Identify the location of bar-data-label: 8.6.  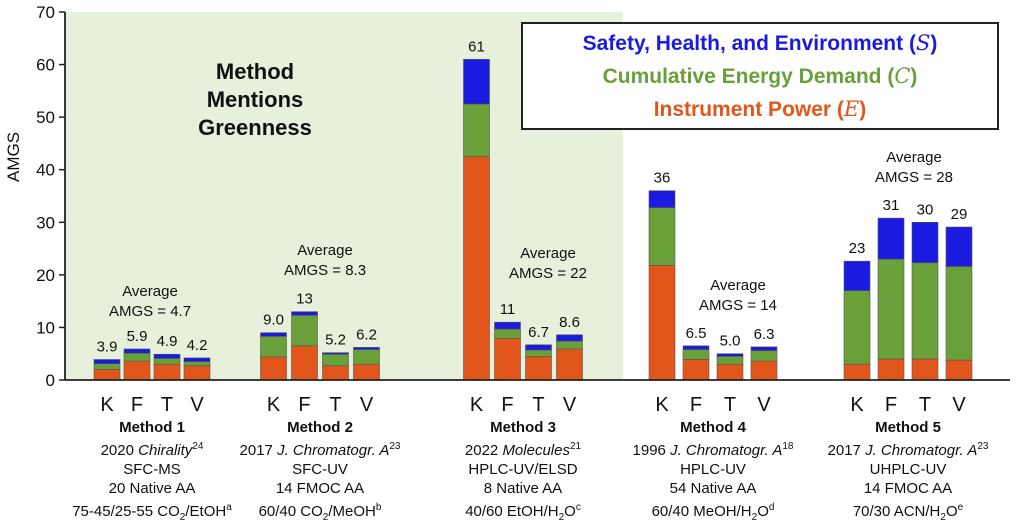
(569, 322).